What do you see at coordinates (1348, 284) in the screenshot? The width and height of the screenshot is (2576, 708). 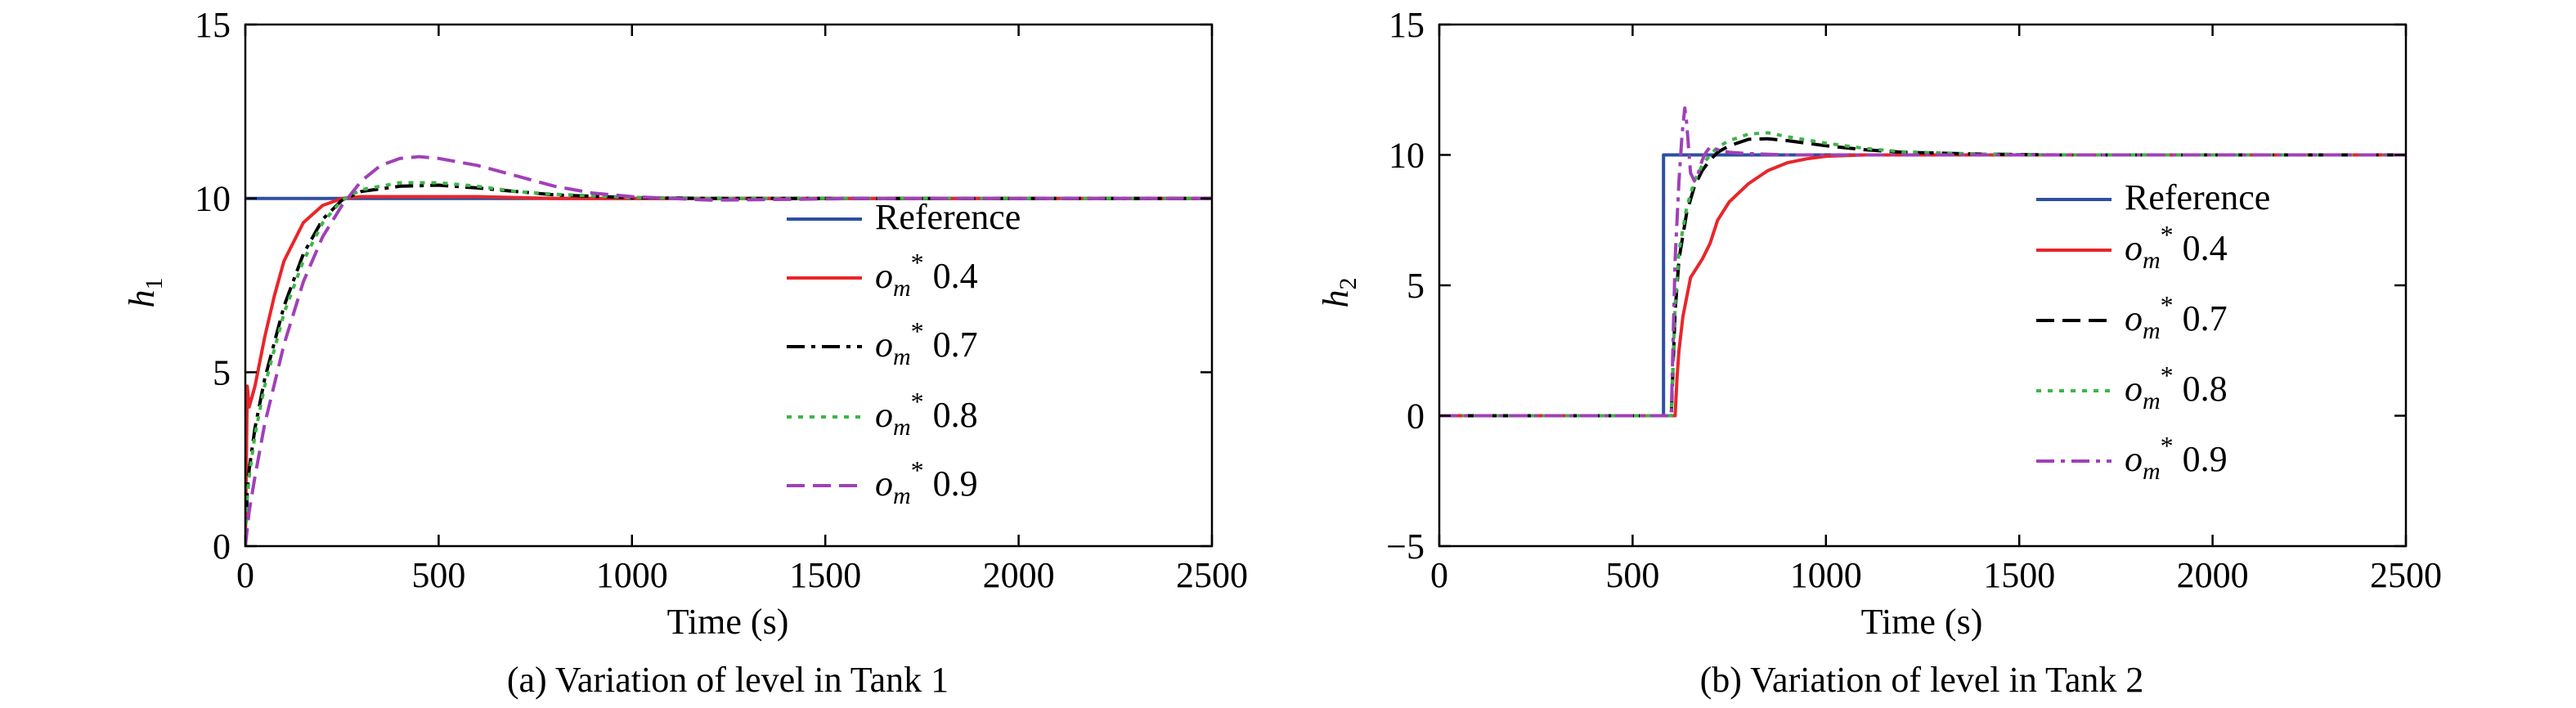 I see `y-axis-label-subscript: 2` at bounding box center [1348, 284].